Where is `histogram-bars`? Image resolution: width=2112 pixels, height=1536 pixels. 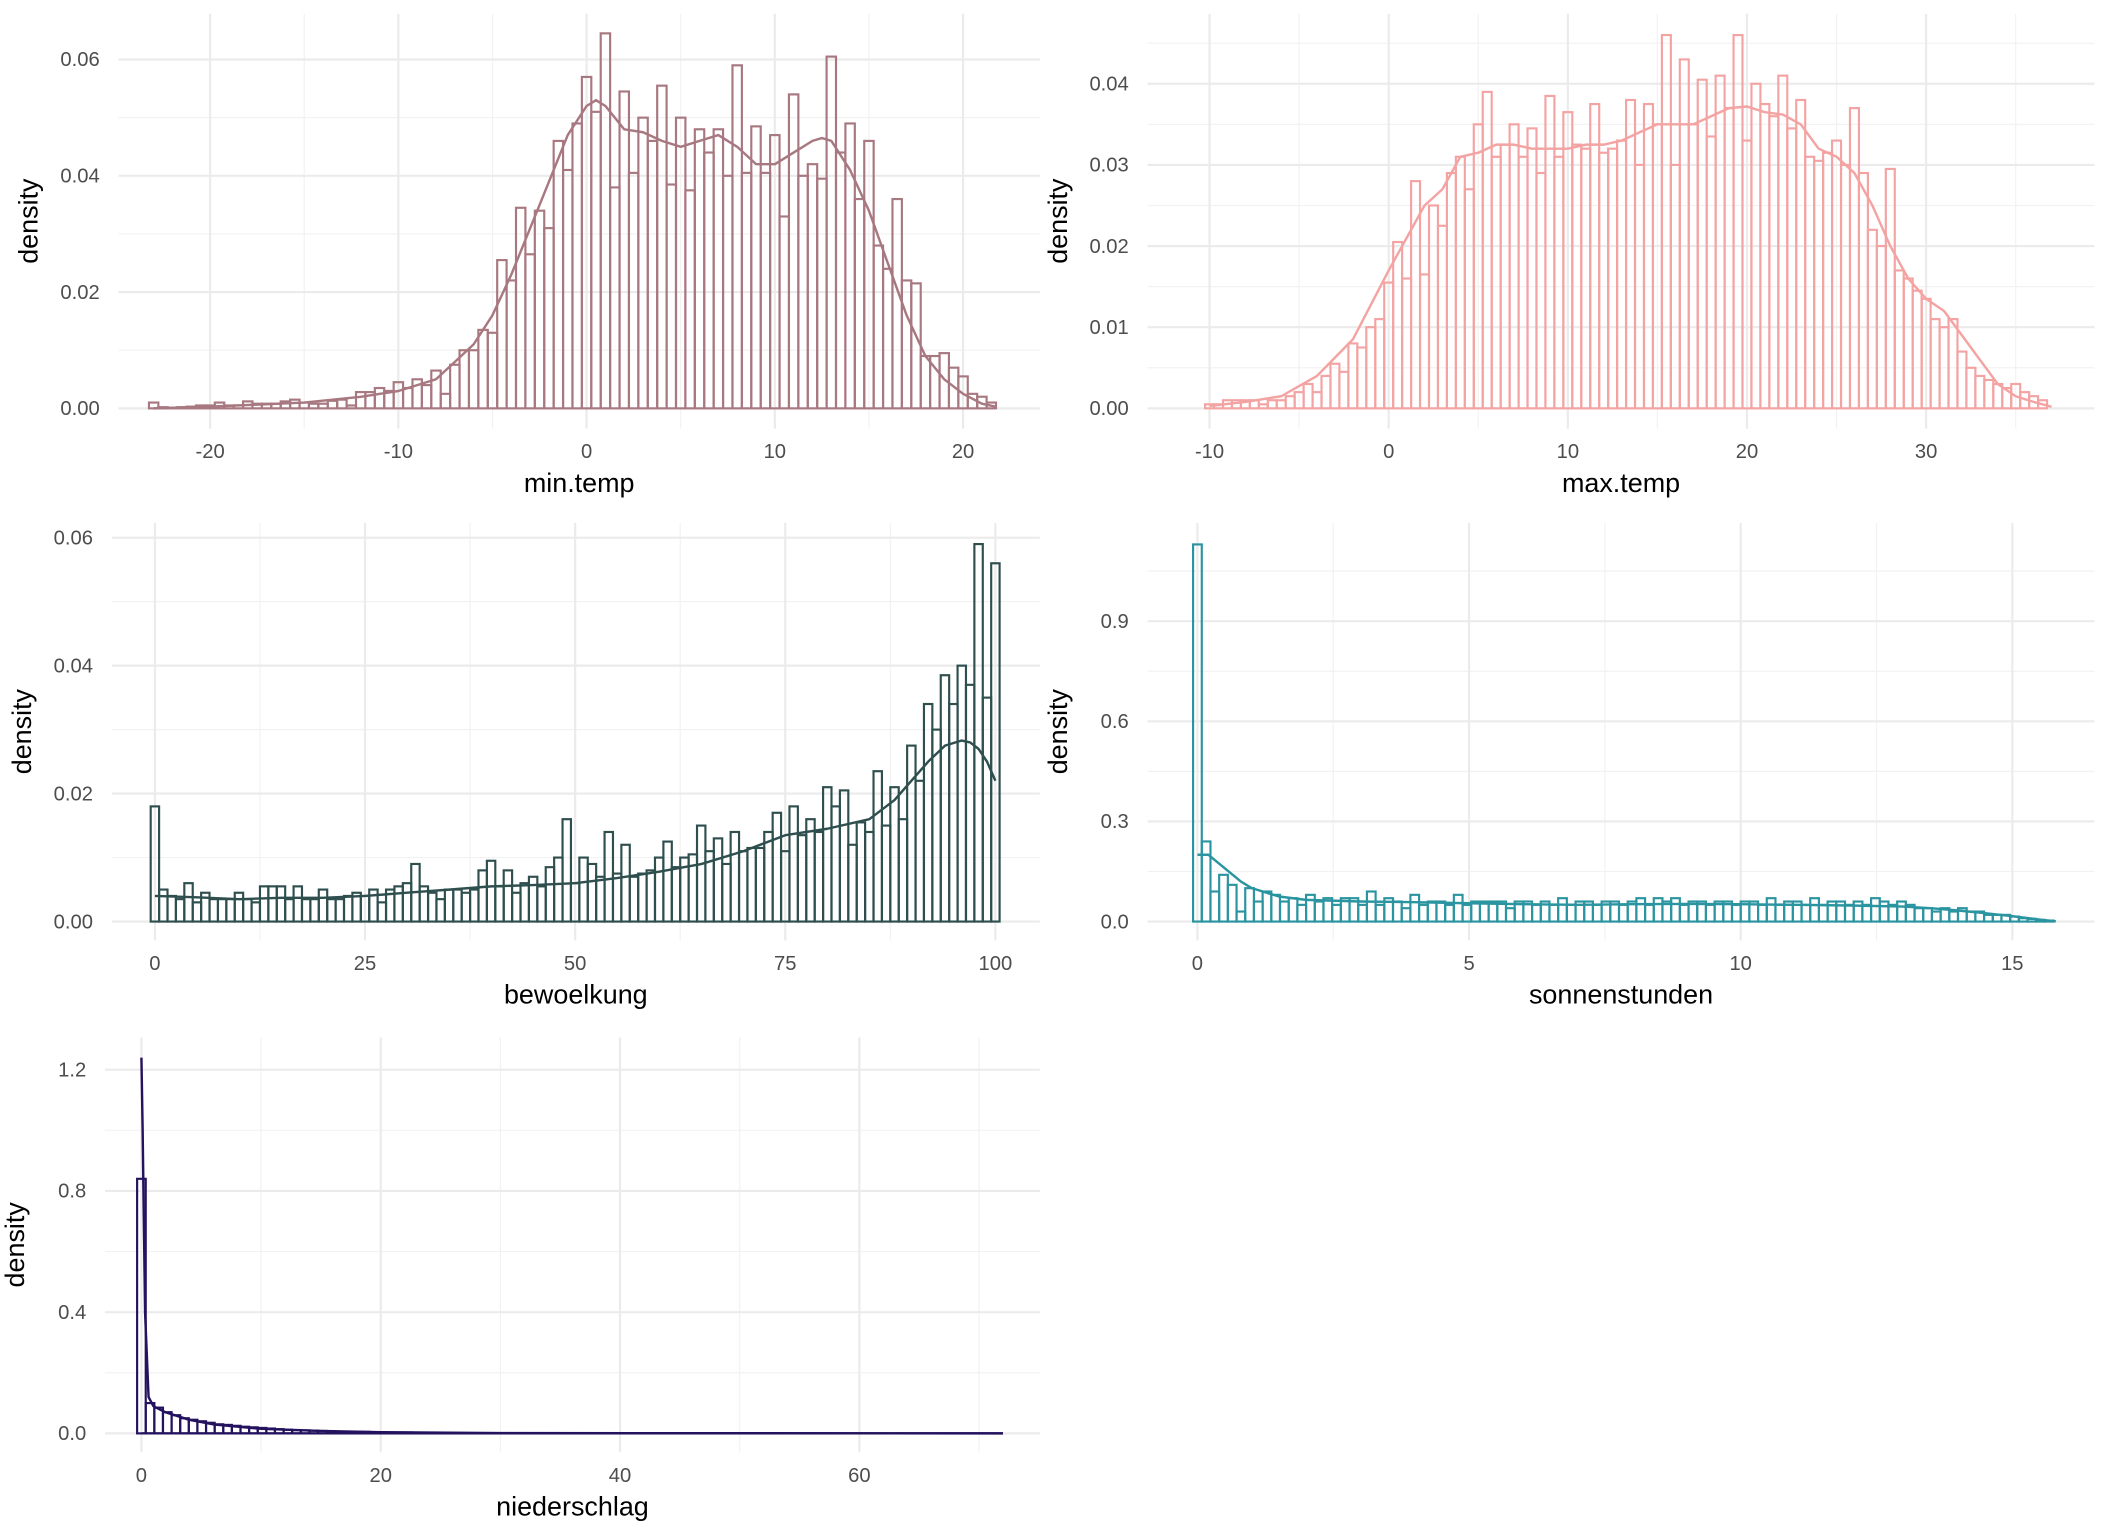 histogram-bars is located at coordinates (569, 1306).